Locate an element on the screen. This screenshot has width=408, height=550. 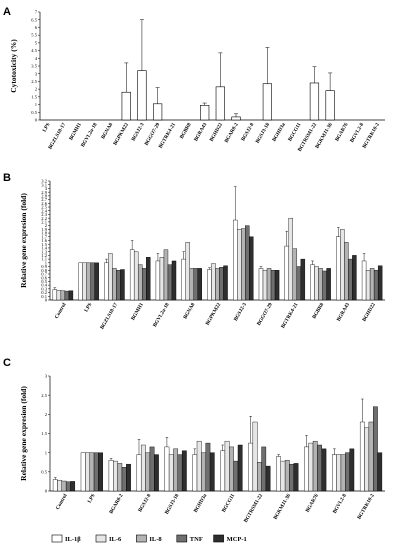
a-y-tick-label: 2.5 is located at coordinates (34, 81).